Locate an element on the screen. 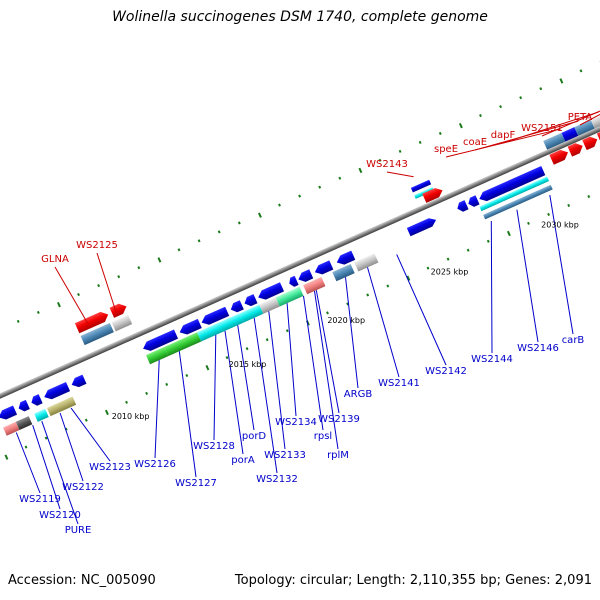  gene-label-pure: PURE is located at coordinates (78, 530).